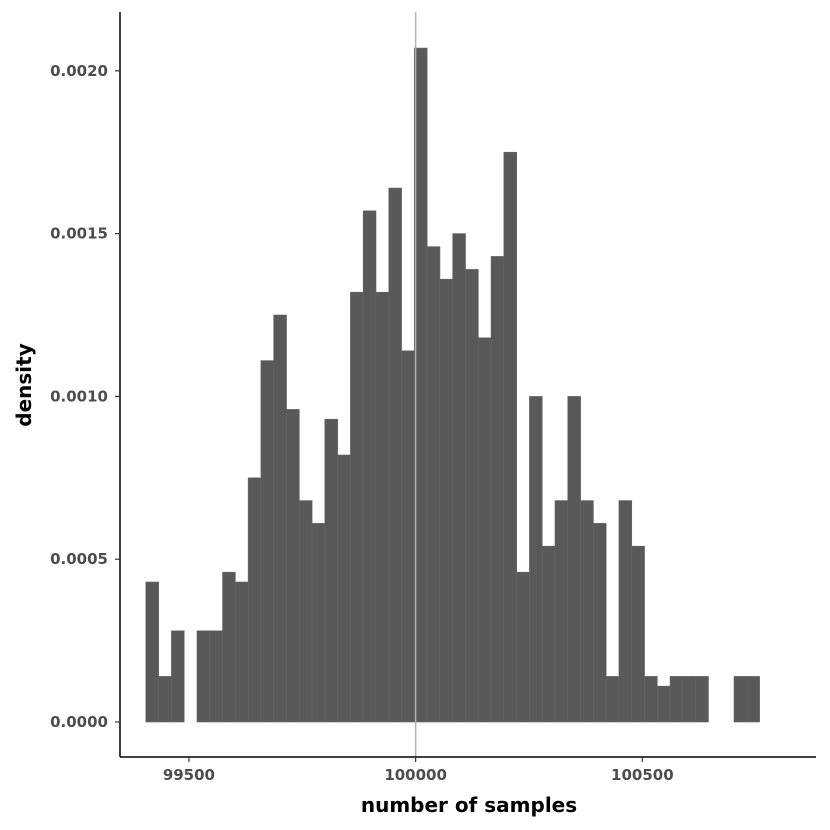 This screenshot has width=830, height=830. Describe the element at coordinates (79, 722) in the screenshot. I see `y-tick-label: 0.0000` at that location.